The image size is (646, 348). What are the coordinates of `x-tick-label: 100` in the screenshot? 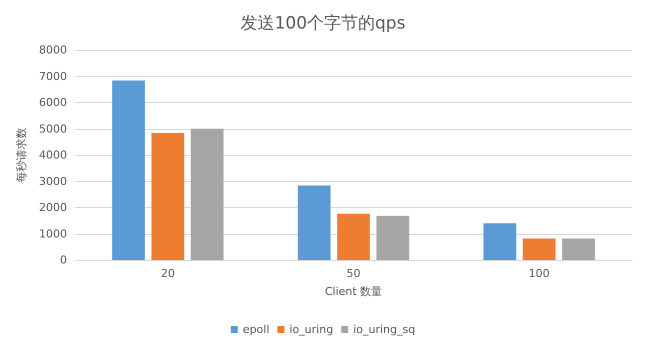 It's located at (539, 273).